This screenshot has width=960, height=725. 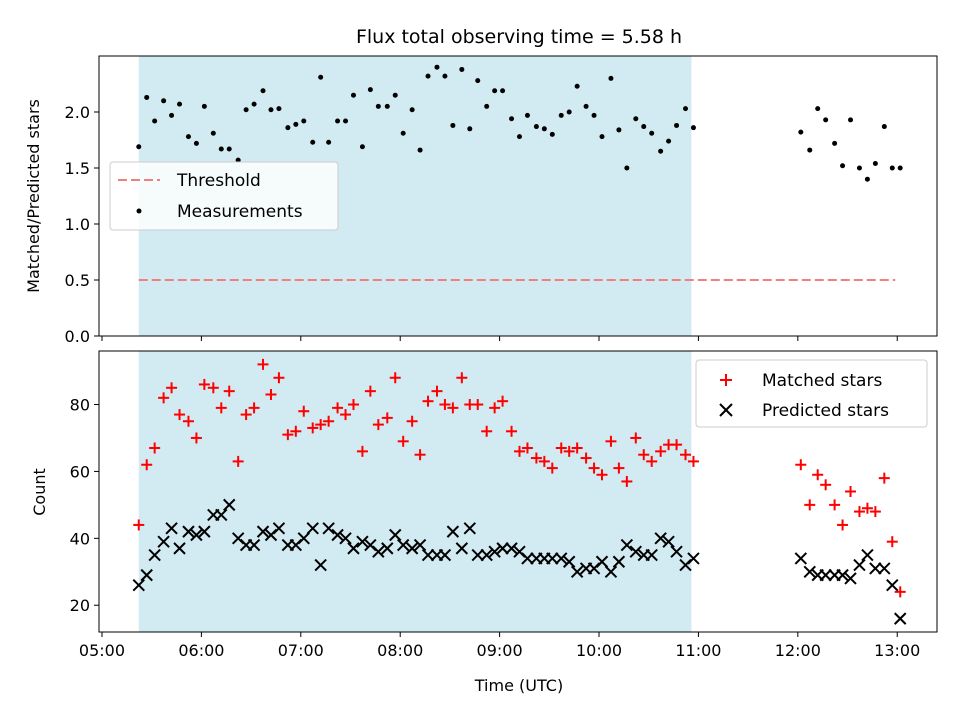 I want to click on x-tick-label: 12:00, so click(x=798, y=650).